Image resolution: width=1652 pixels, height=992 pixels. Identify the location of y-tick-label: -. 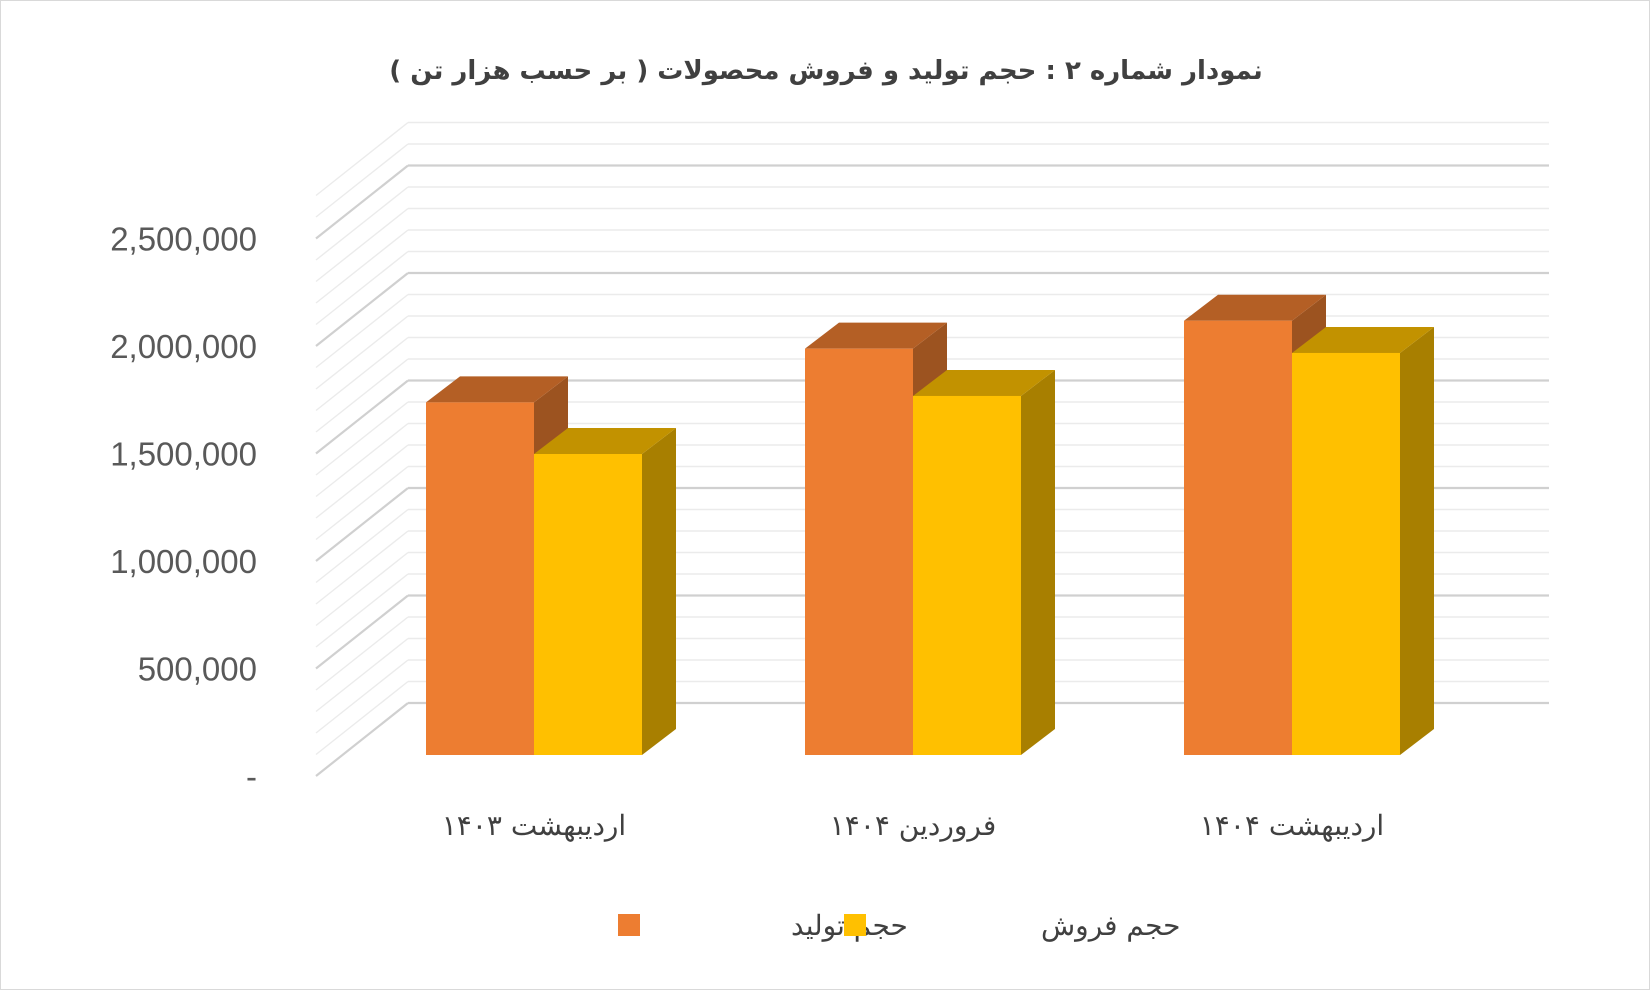
(251, 776).